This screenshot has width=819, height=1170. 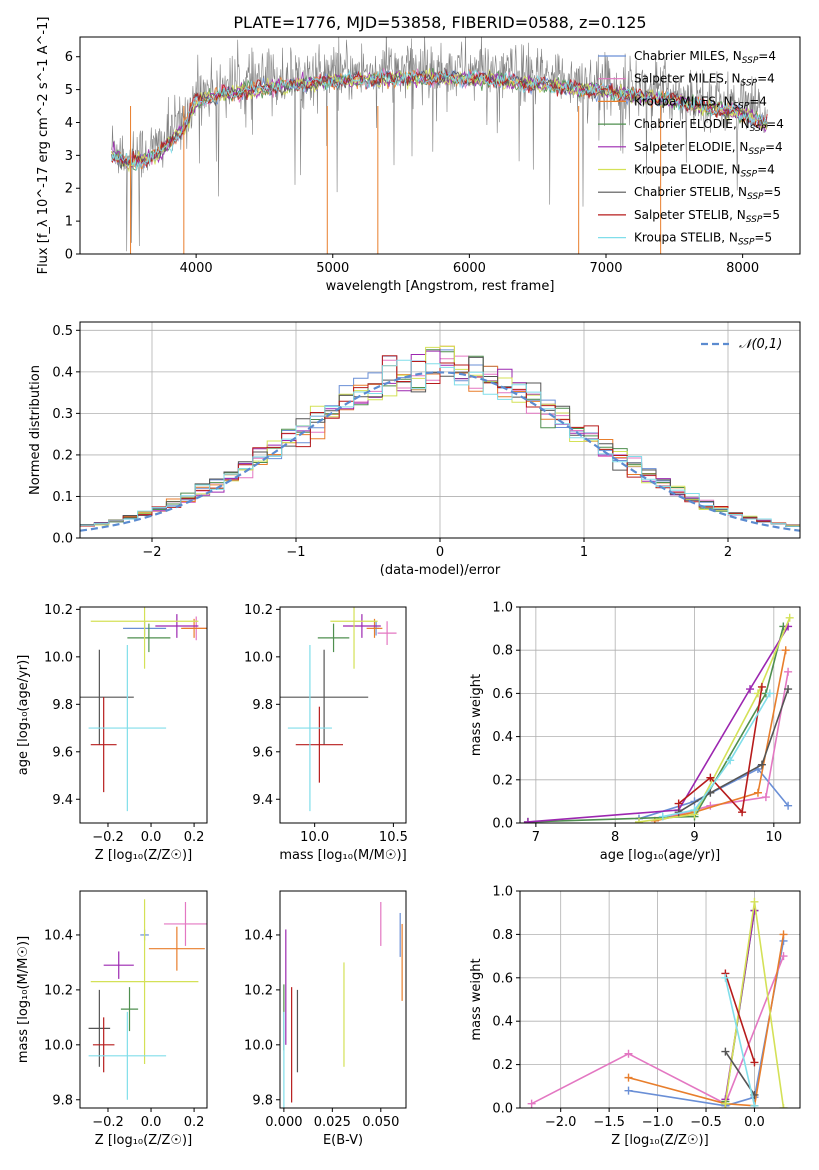 I want to click on age-vs-Z-frame, so click(x=143, y=715).